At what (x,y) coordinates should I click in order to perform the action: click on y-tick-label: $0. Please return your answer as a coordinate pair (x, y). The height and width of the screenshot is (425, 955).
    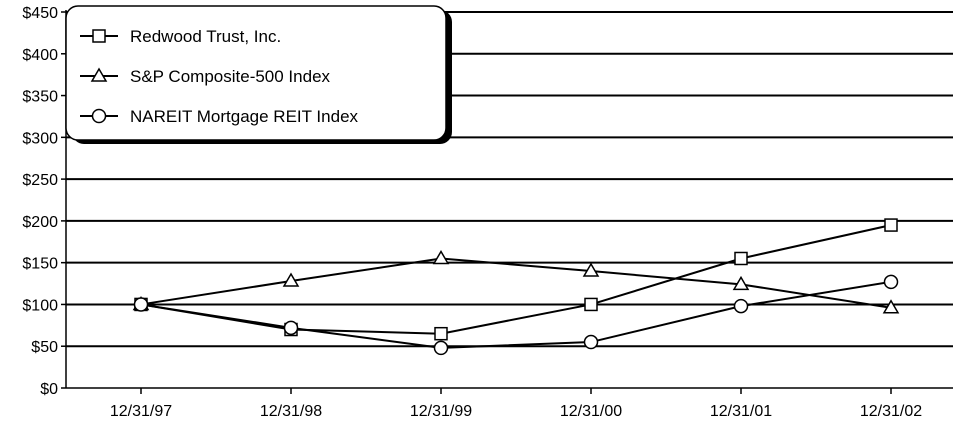
    Looking at the image, I should click on (49, 389).